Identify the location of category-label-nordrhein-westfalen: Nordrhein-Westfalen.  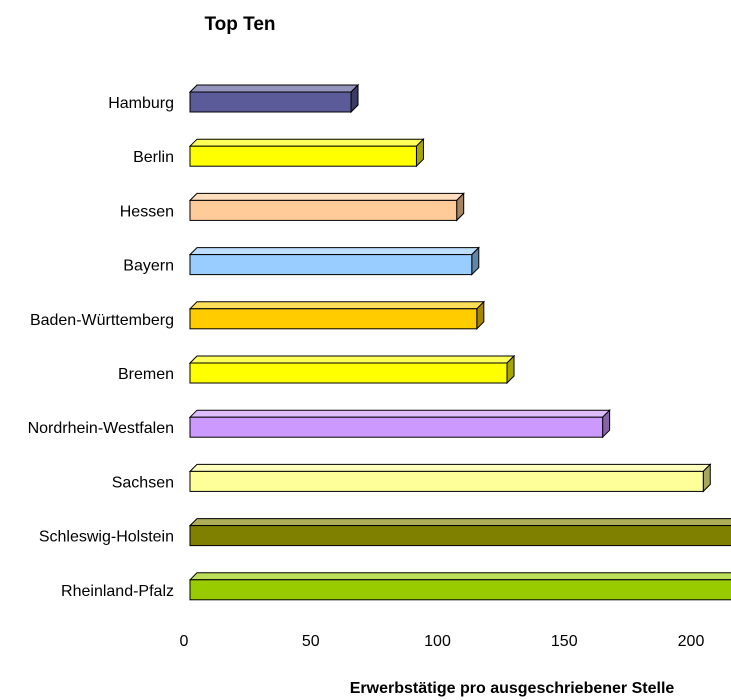
(101, 428).